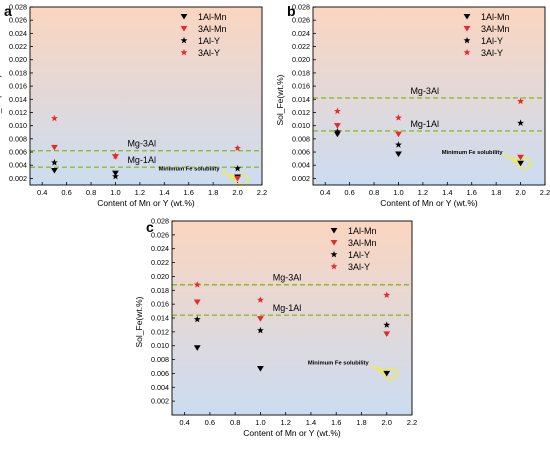 The image size is (550, 451). Describe the element at coordinates (398, 154) in the screenshot. I see `data-point-1Al-Mn` at that location.